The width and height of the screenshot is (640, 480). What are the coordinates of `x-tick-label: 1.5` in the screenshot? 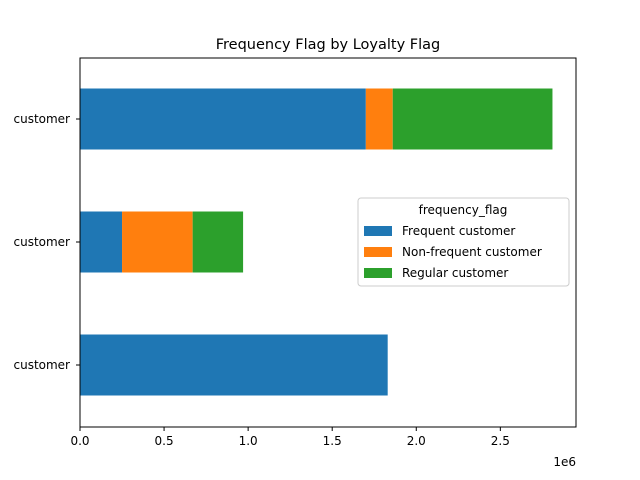 It's located at (332, 441).